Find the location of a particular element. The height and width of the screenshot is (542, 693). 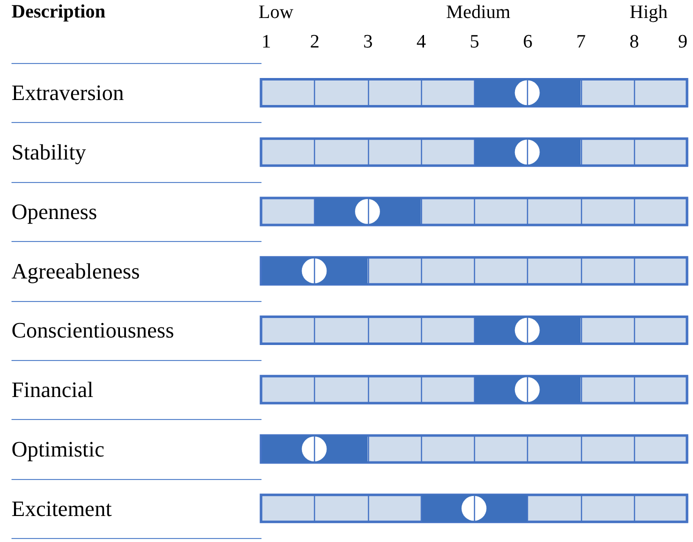

y-tick-label: Stability is located at coordinates (49, 152).